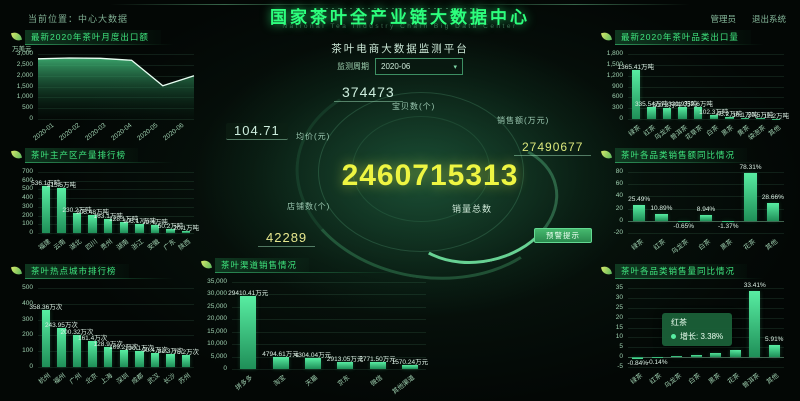 This screenshot has height=401, width=800. Describe the element at coordinates (313, 356) in the screenshot. I see `bar-value-label: 4304.04万元` at that location.